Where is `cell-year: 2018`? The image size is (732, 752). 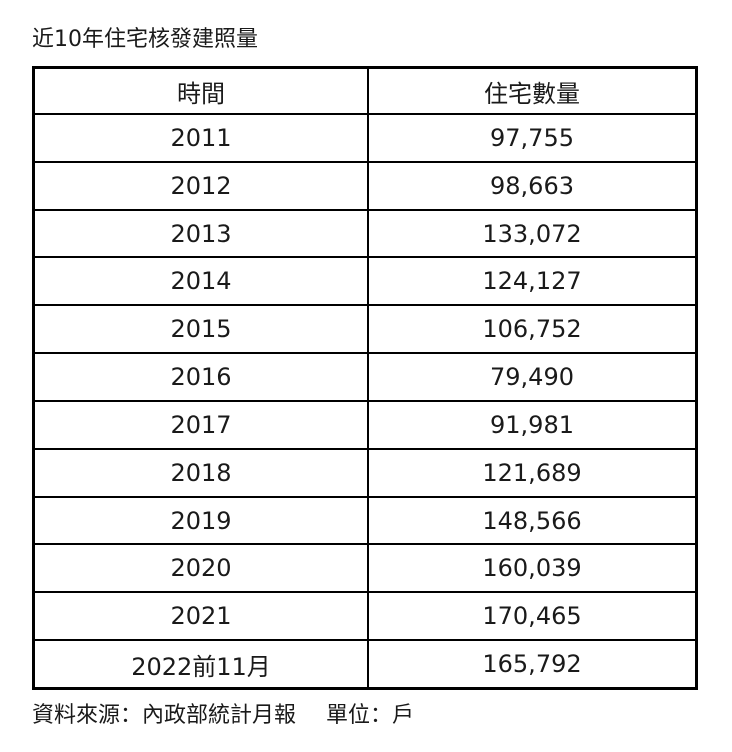 cell-year: 2018 is located at coordinates (200, 472).